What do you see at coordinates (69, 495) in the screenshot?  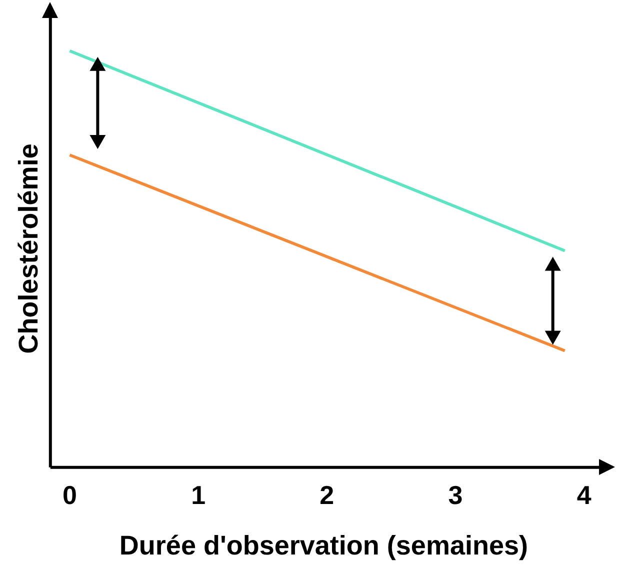 I see `x-tick-label: 0` at bounding box center [69, 495].